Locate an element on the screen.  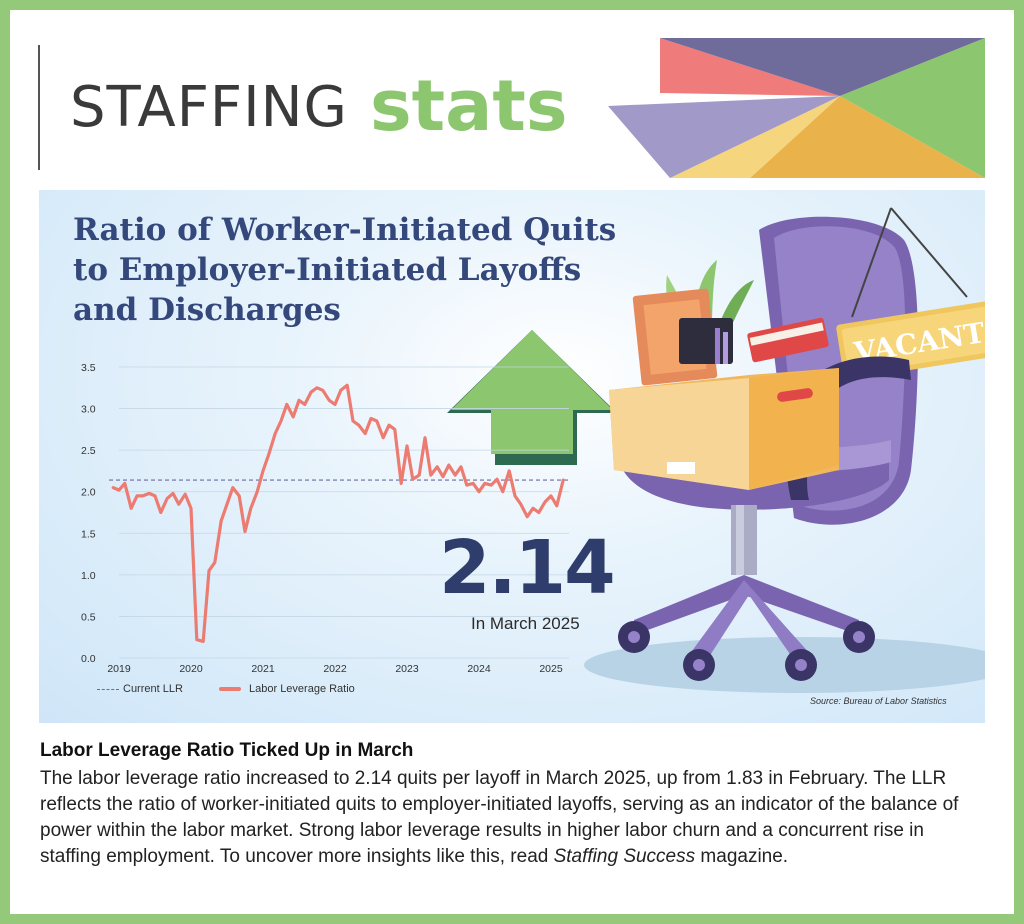
y-tick-label: 1.5 is located at coordinates (88, 534).